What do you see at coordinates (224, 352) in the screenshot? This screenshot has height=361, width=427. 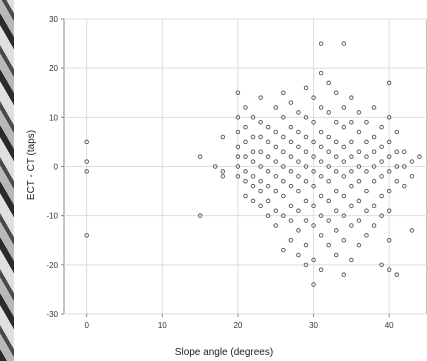 I see `x-axis-title: Slope angle (degrees)` at bounding box center [224, 352].